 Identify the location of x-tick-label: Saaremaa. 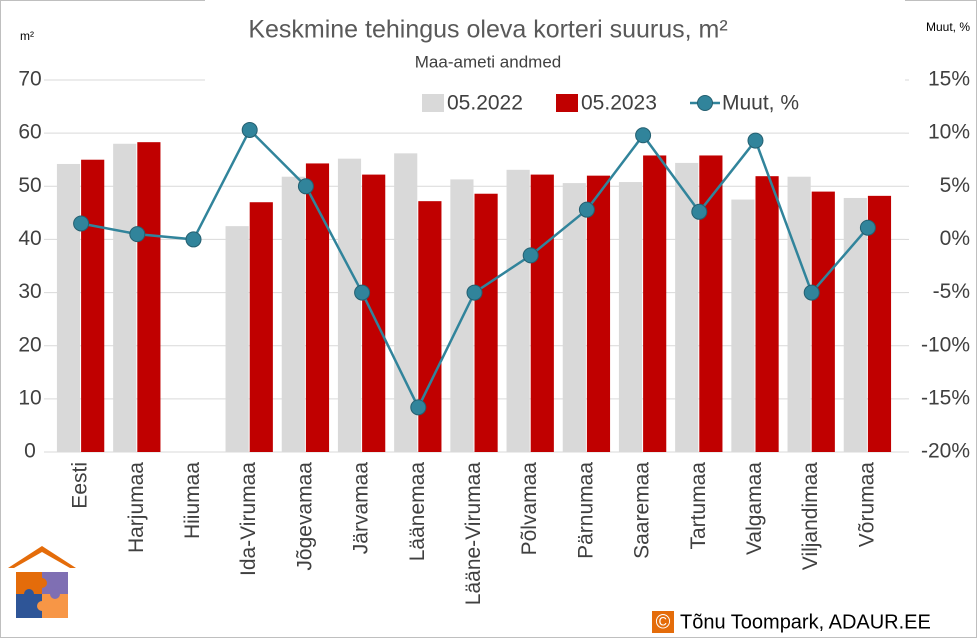
(642, 510).